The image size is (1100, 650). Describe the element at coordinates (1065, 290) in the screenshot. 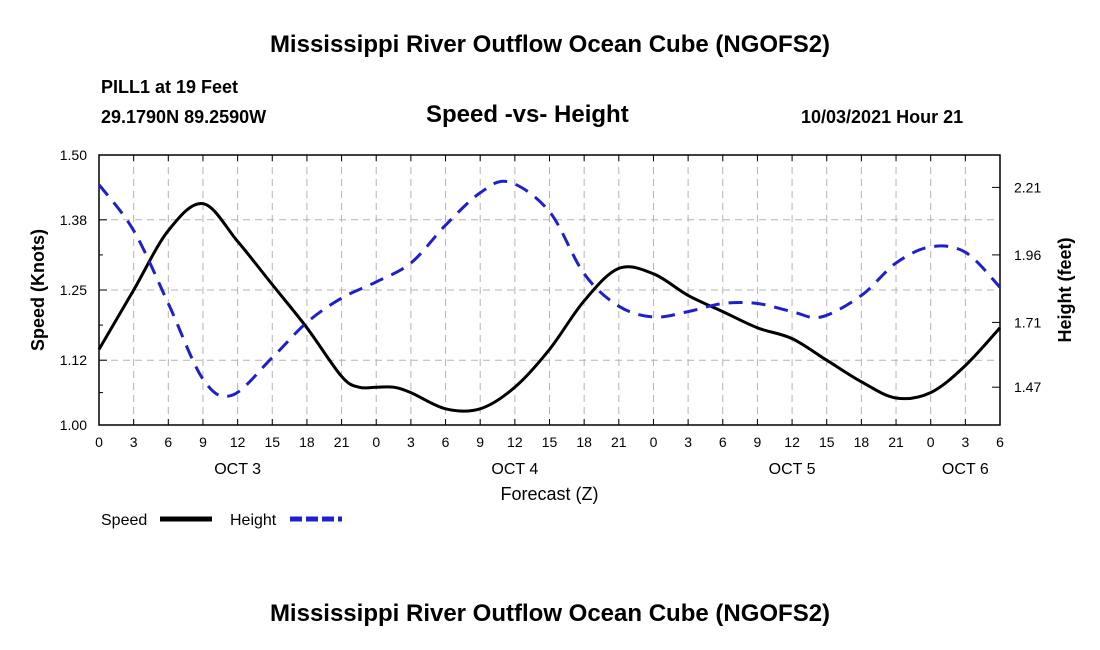

I see `y2-axis-title: Height (feet)` at that location.